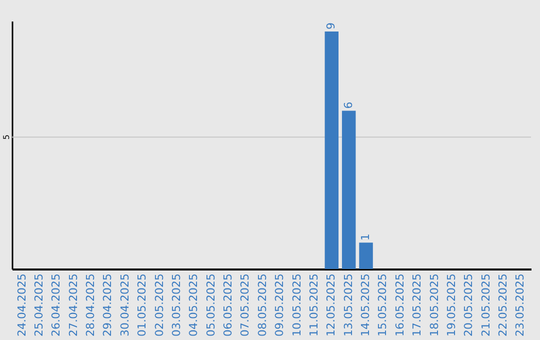  Describe the element at coordinates (348, 105) in the screenshot. I see `data-label: 6` at that location.